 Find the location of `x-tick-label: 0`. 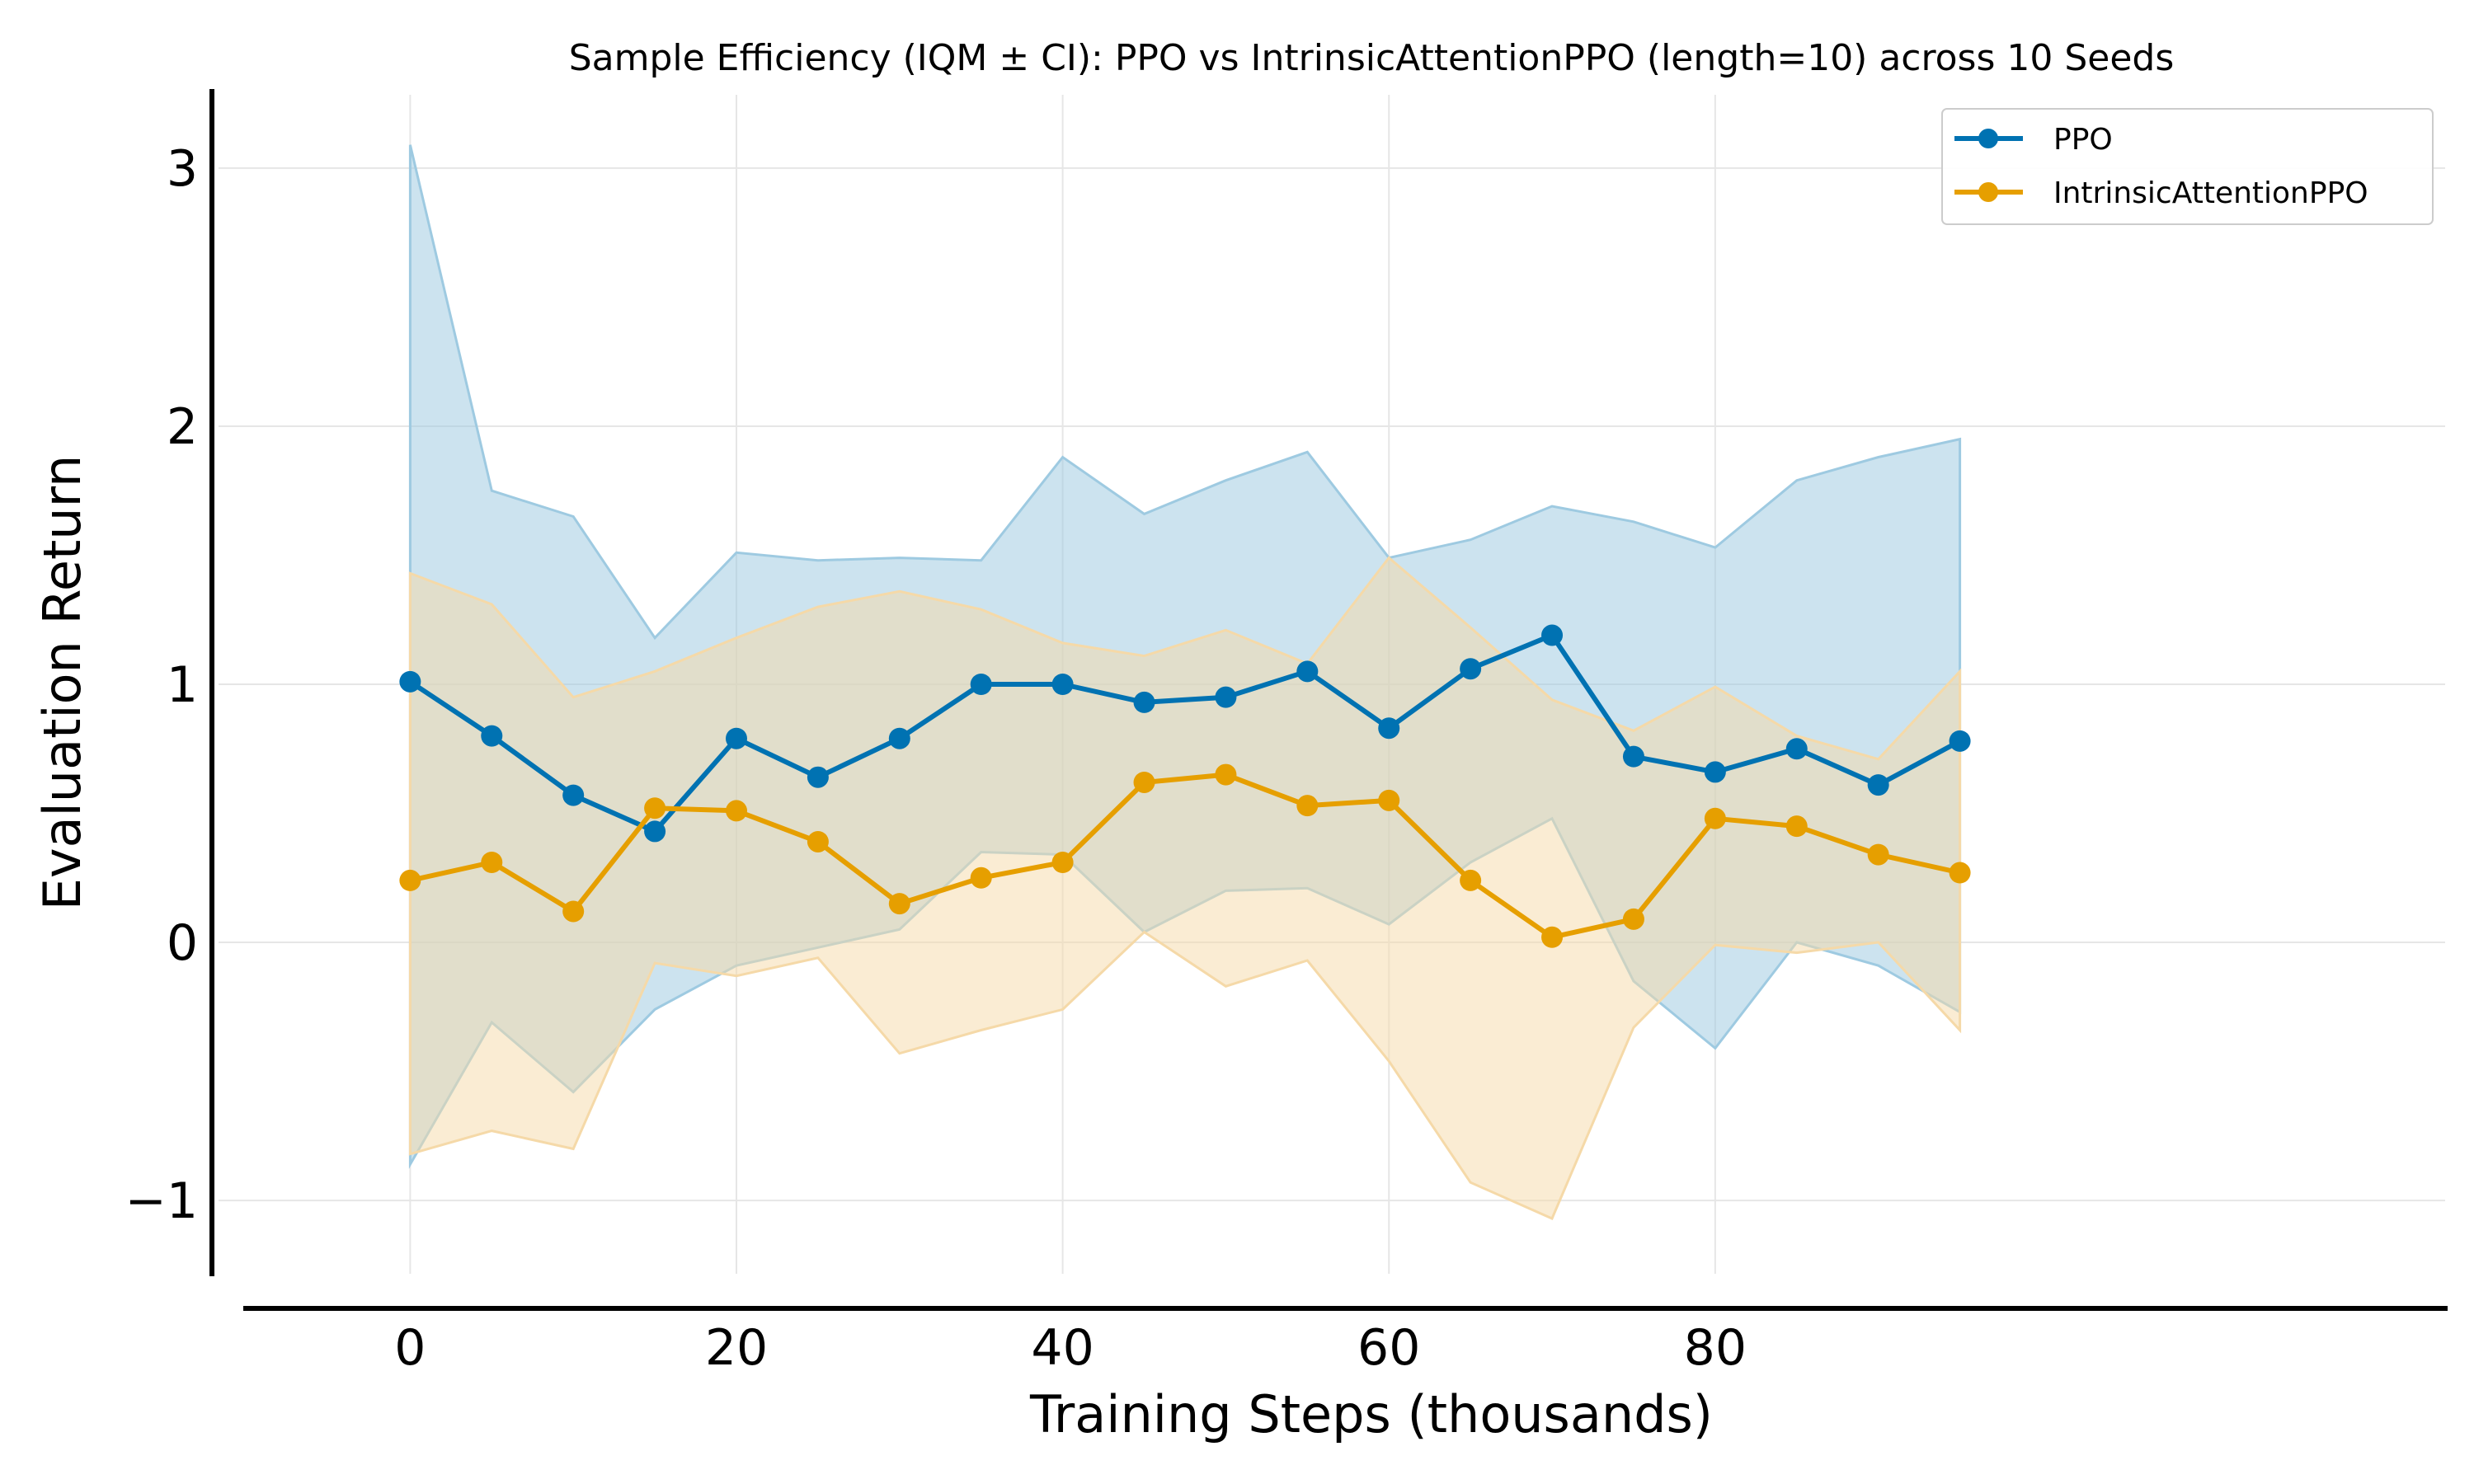

x-tick-label: 0 is located at coordinates (410, 1348).